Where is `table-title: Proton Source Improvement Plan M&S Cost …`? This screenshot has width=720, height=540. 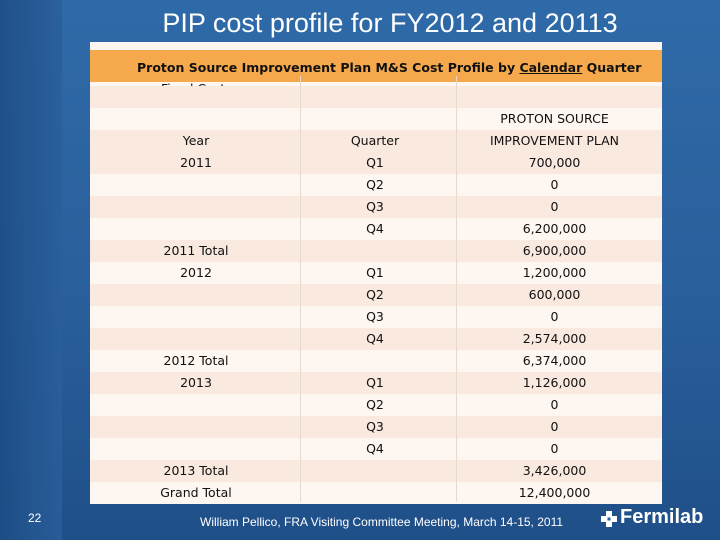 table-title: Proton Source Improvement Plan M&S Cost … is located at coordinates (389, 67).